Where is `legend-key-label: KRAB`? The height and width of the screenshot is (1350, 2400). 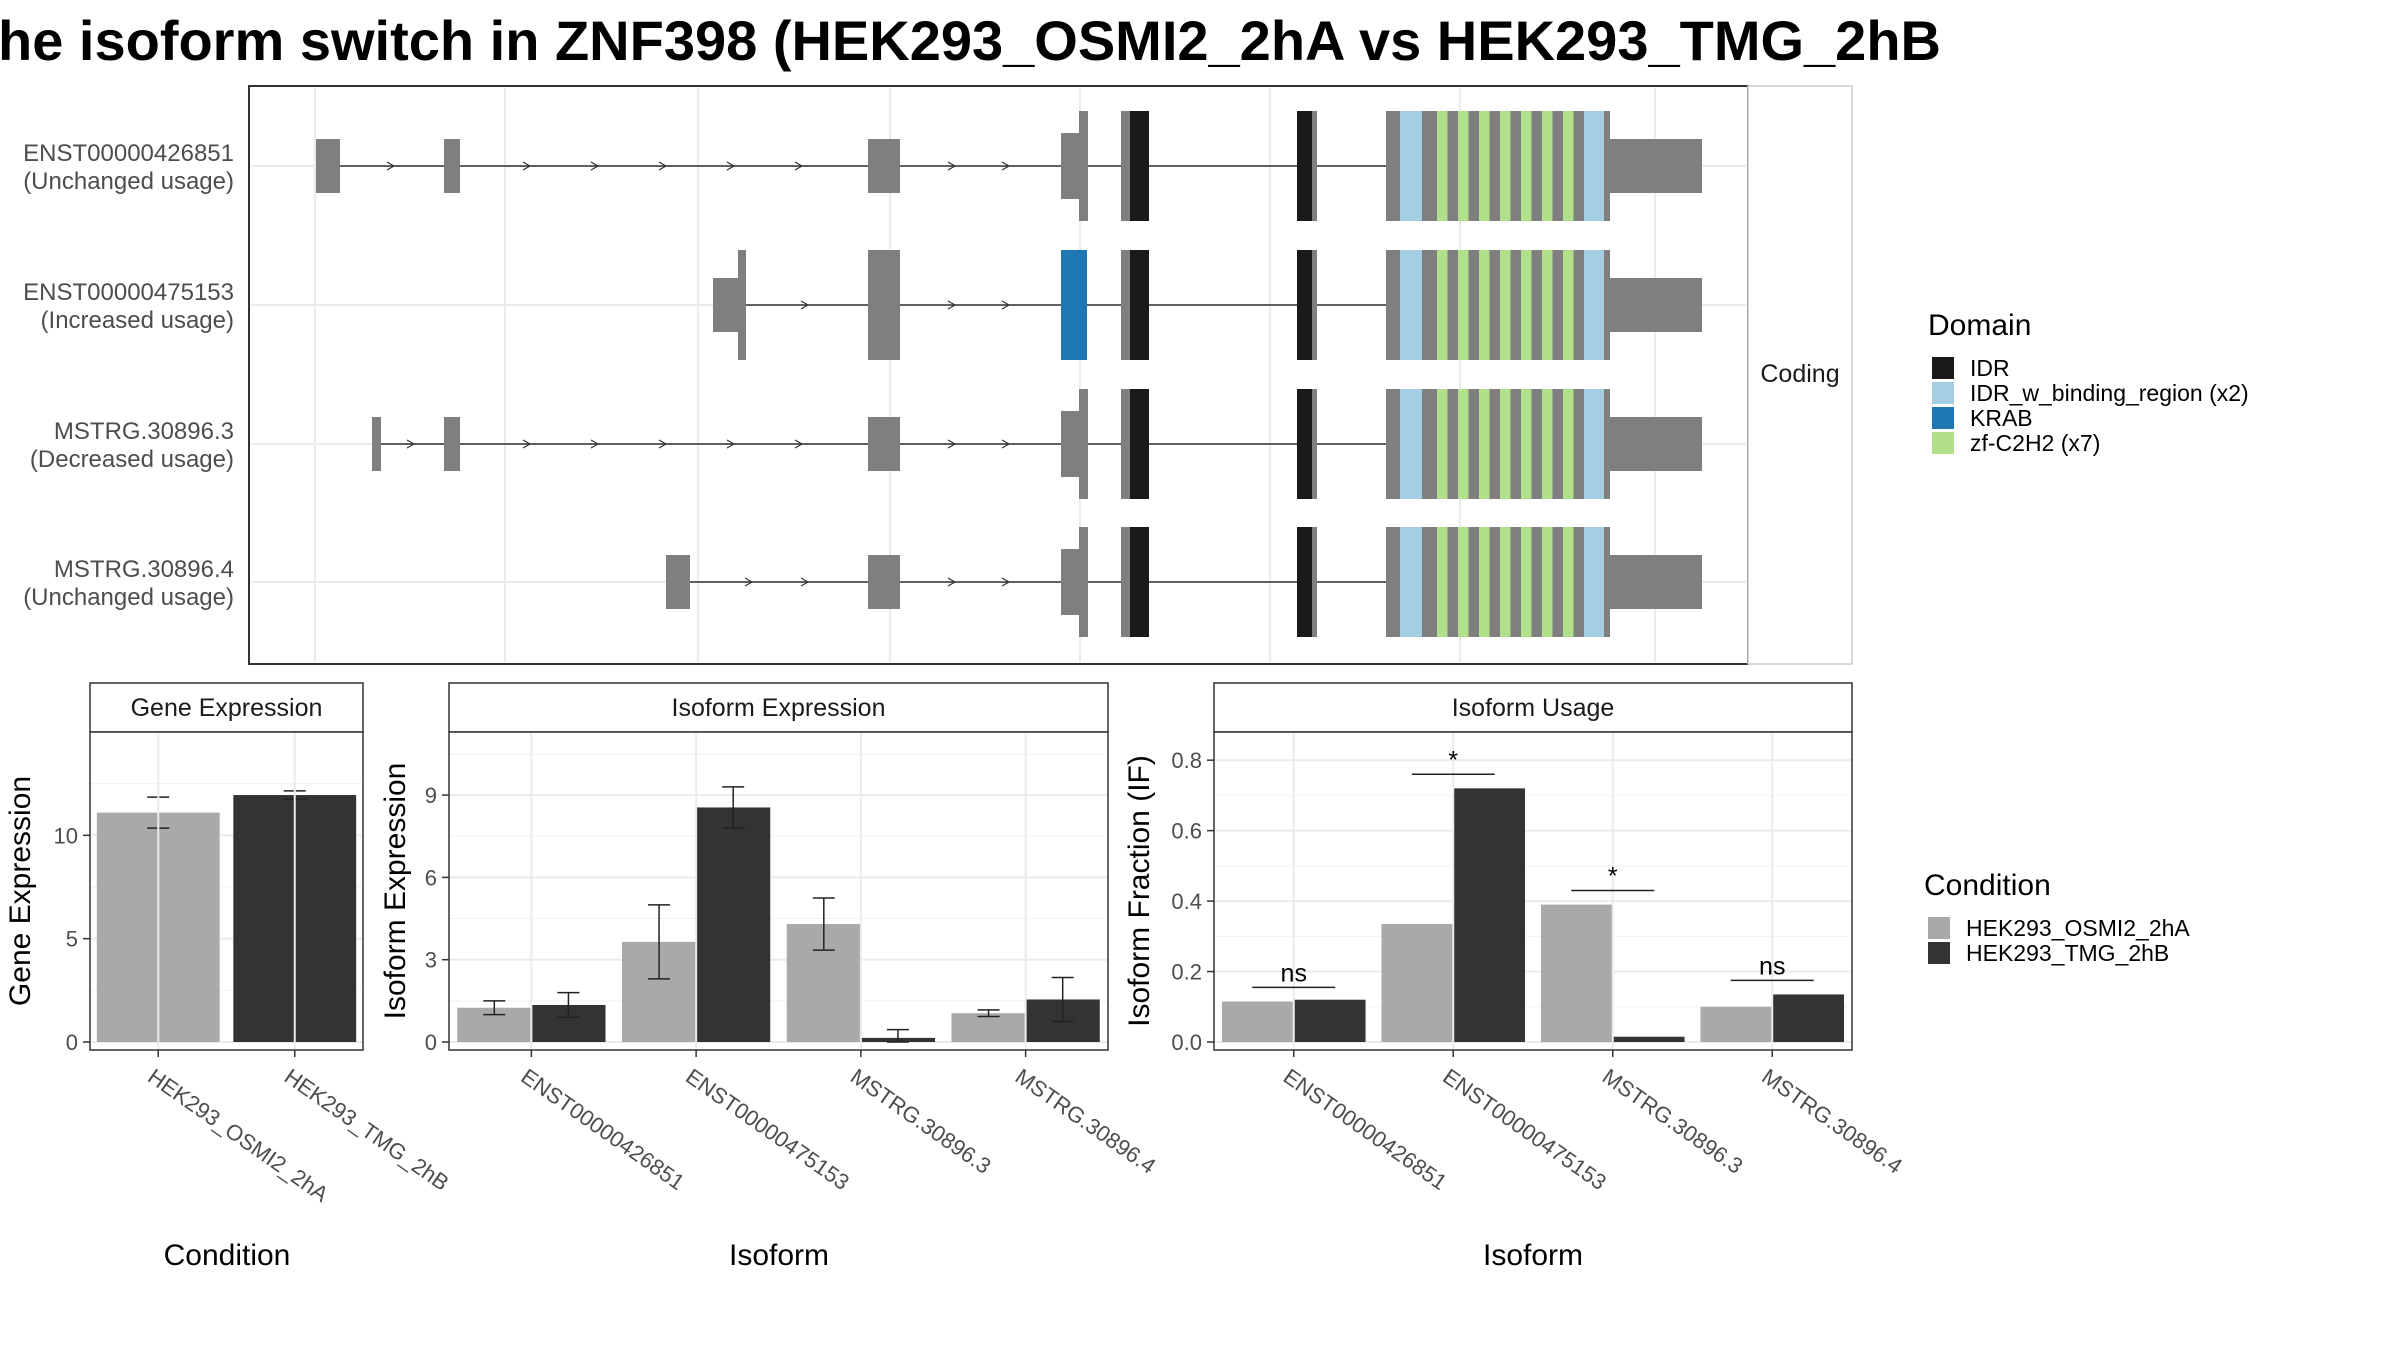
legend-key-label: KRAB is located at coordinates (2001, 418).